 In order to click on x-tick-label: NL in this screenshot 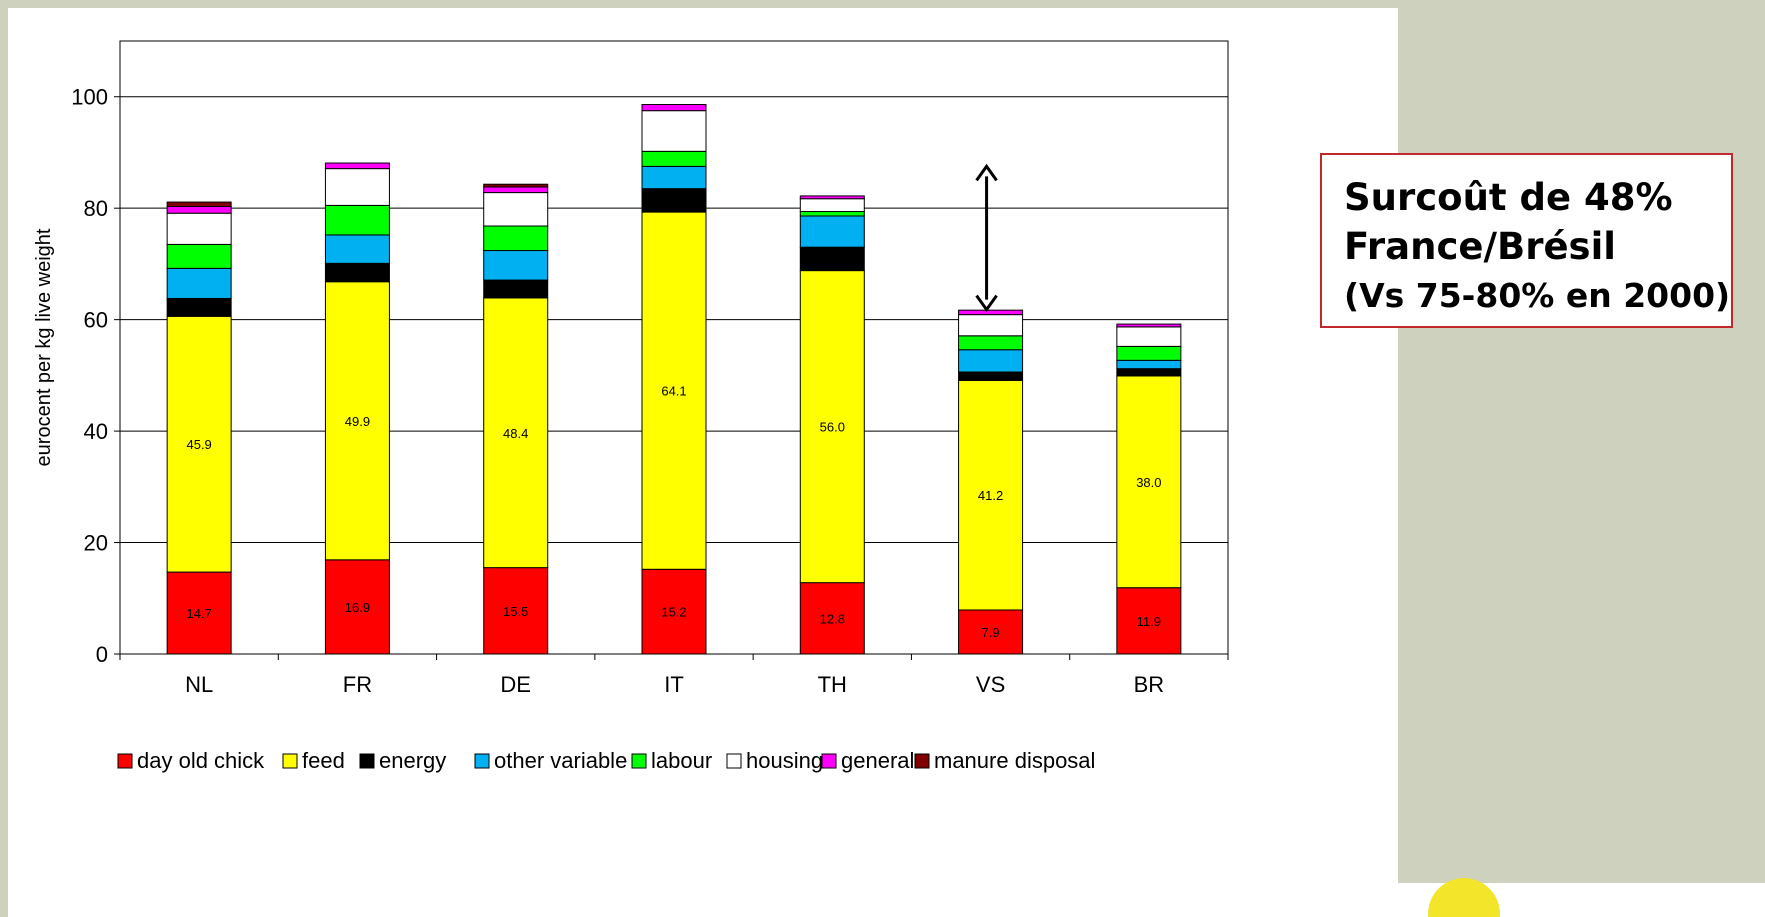, I will do `click(199, 684)`.